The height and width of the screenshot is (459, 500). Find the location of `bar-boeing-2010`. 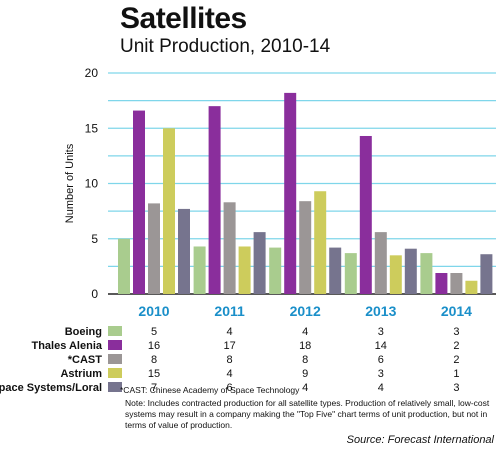

bar-boeing-2010 is located at coordinates (124, 266).